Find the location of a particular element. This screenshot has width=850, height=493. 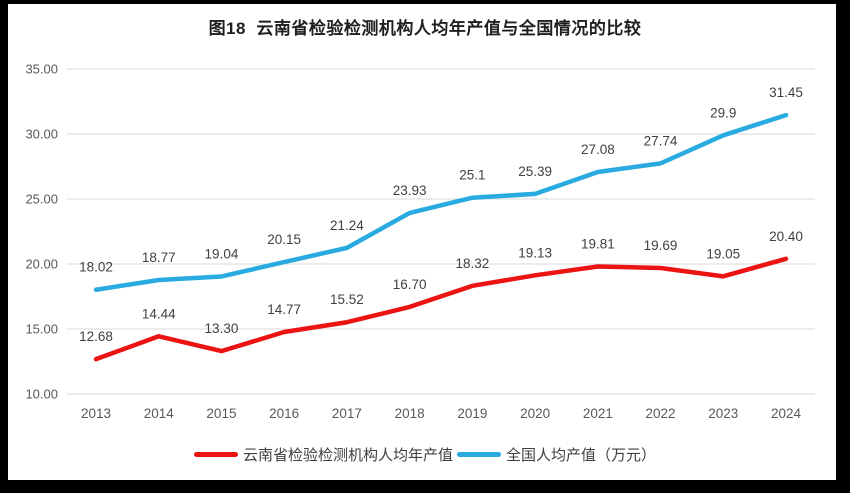

legend-item-yunnan: 云南省检验检测机构人均年产值 is located at coordinates (323, 454).